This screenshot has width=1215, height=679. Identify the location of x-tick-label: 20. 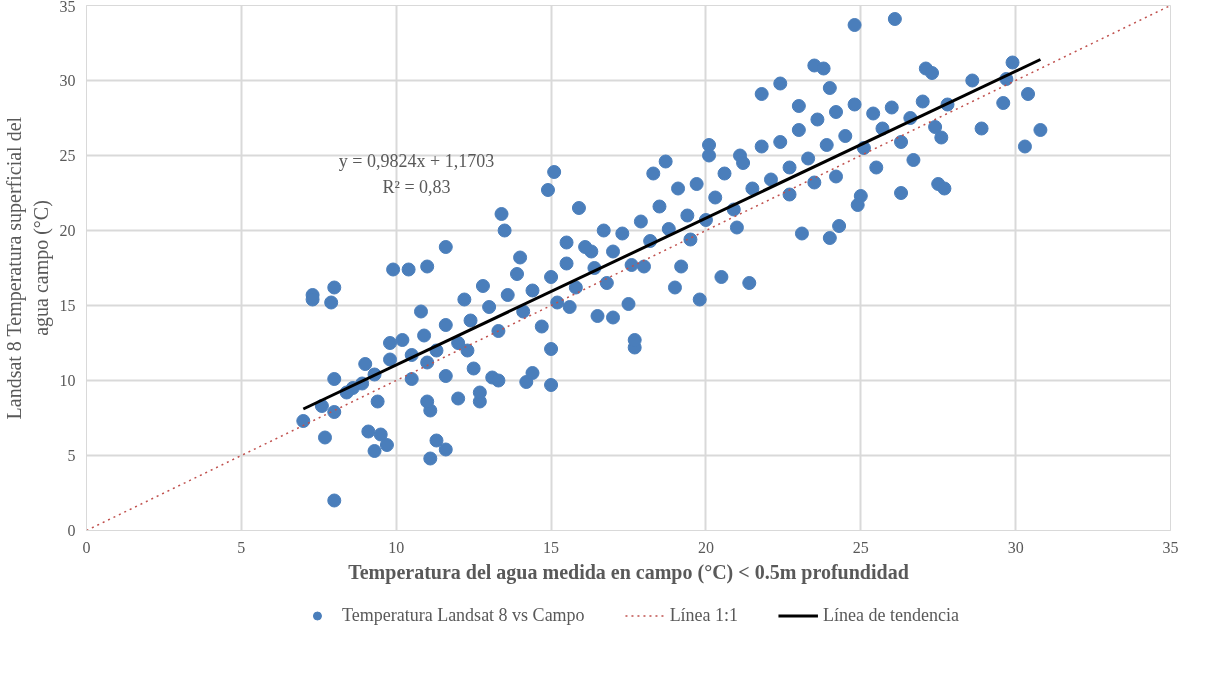
(705, 547).